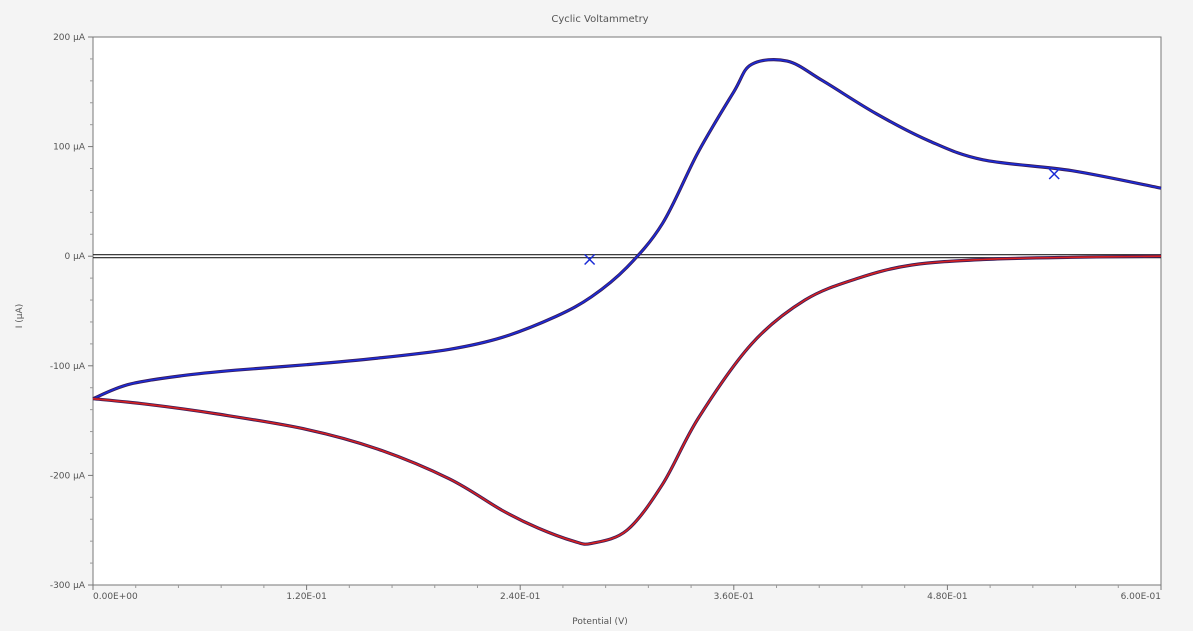  I want to click on chart-title: Cyclic Voltammetry, so click(599, 19).